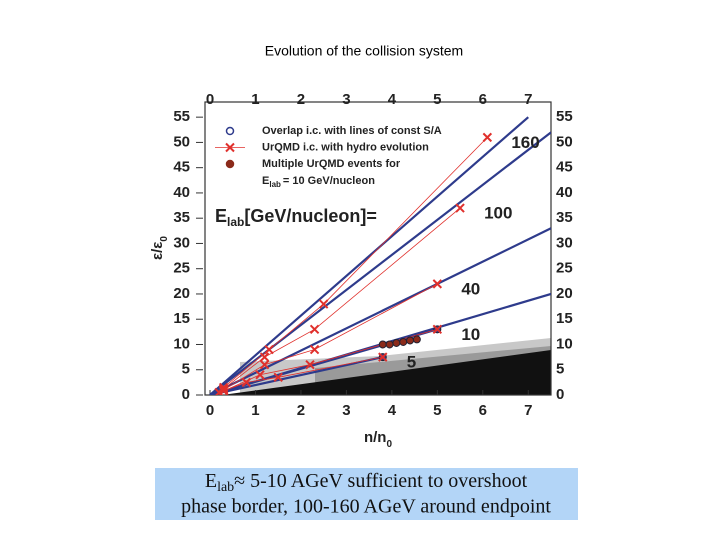 The image size is (720, 540). I want to click on x-tick-label: 3, so click(346, 410).